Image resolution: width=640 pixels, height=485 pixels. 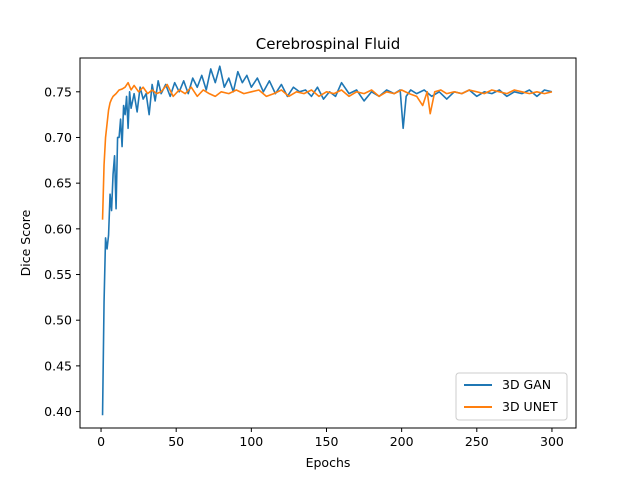 What do you see at coordinates (530, 406) in the screenshot?
I see `legend-label-3d-unet: 3D UNET` at bounding box center [530, 406].